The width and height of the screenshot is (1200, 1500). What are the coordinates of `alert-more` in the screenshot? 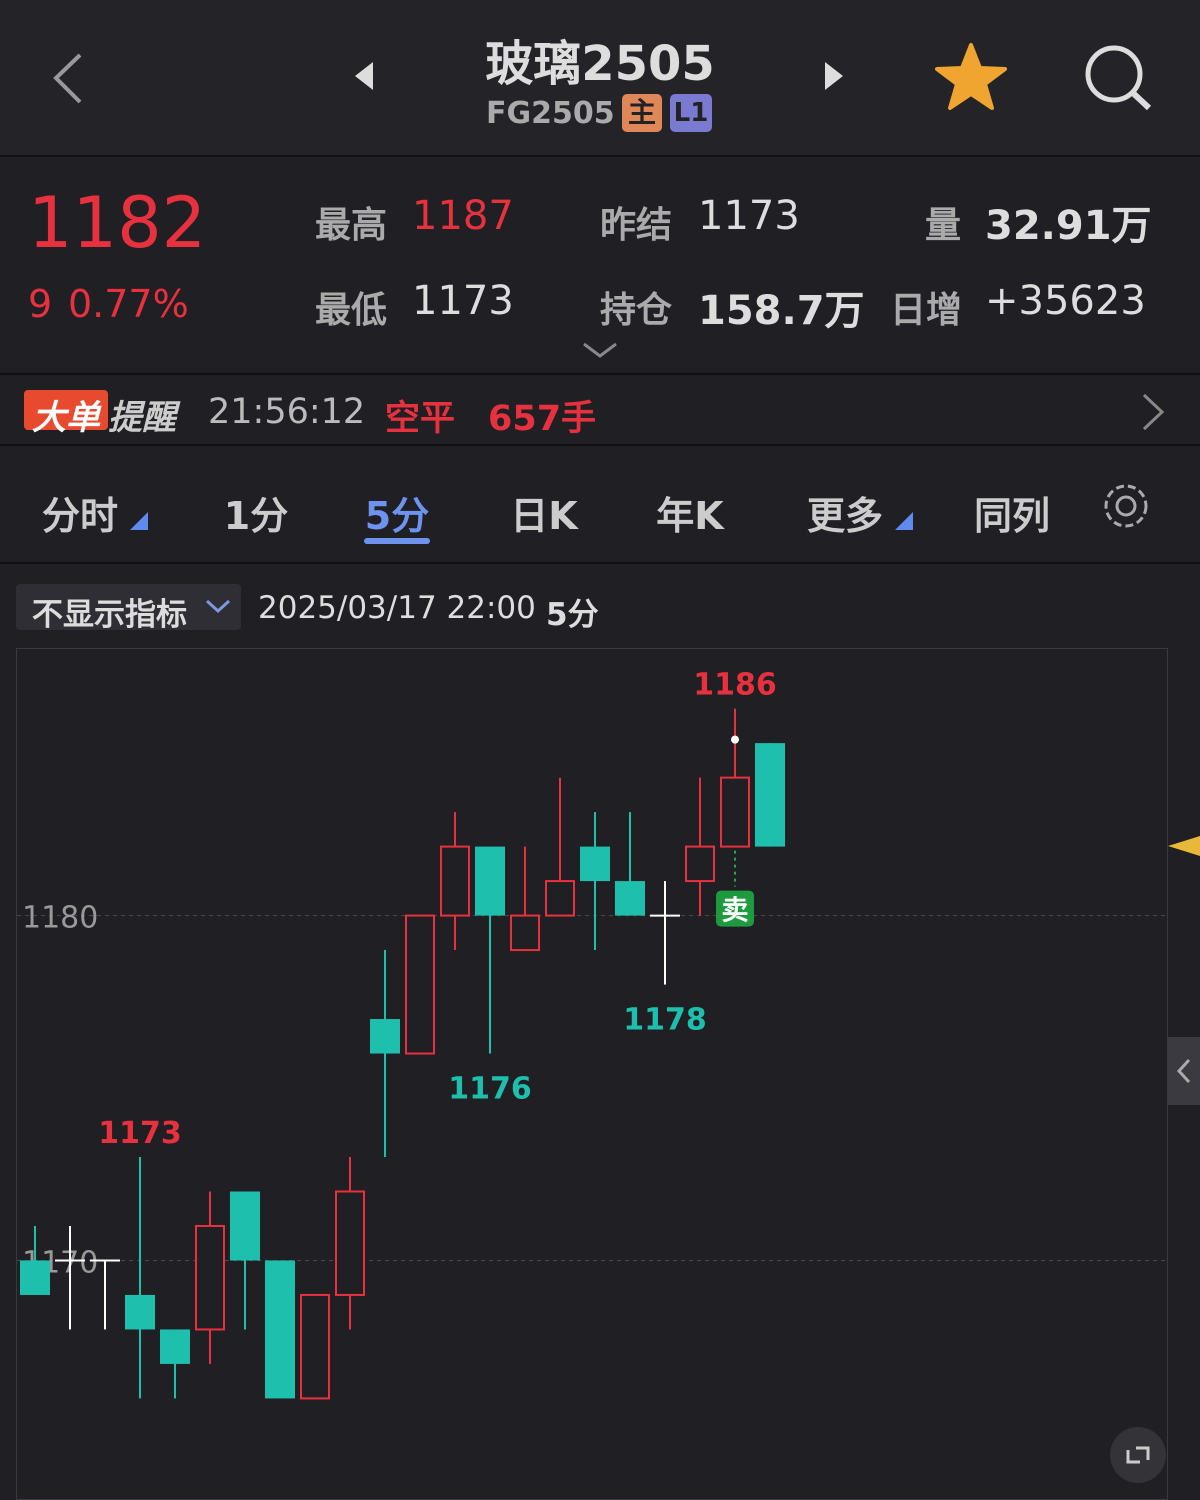 It's located at (1153, 412).